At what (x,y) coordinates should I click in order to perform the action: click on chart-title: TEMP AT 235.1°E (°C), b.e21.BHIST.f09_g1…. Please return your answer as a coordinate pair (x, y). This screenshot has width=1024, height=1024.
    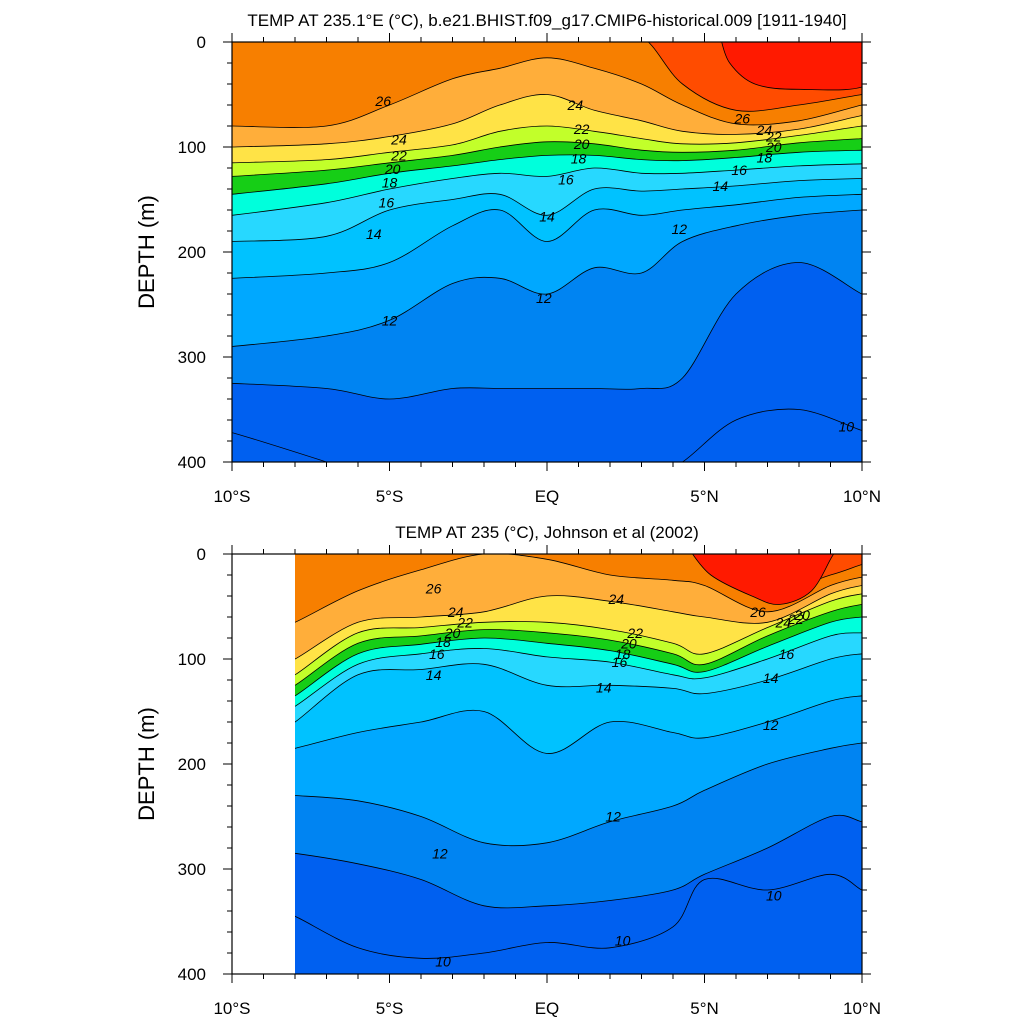
    Looking at the image, I should click on (546, 20).